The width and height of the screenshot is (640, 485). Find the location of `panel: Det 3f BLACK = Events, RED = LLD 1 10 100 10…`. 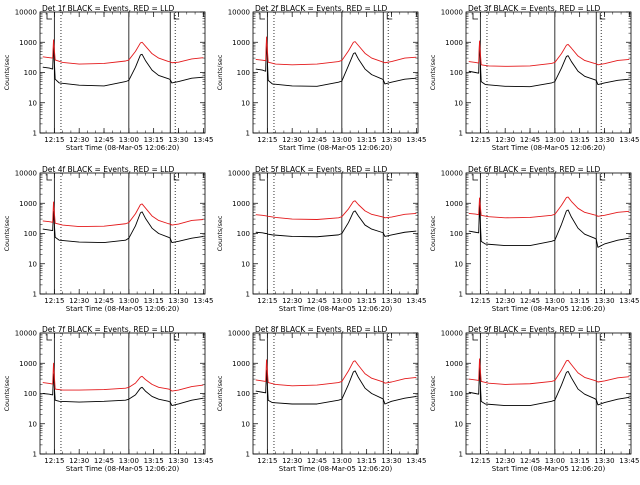

panel: Det 3f BLACK = Events, RED = LLD 1 10 100 10… is located at coordinates (534, 78).